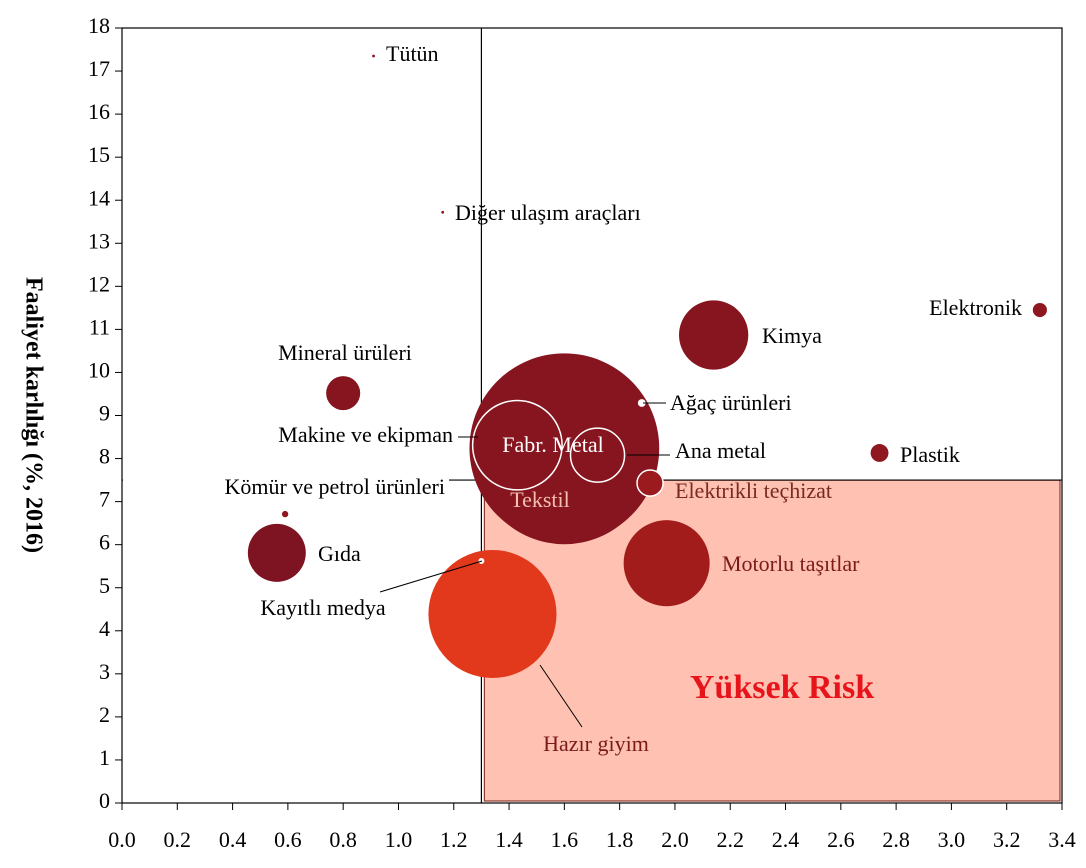 The image size is (1086, 868). I want to click on x-tick-label: 0.2, so click(178, 839).